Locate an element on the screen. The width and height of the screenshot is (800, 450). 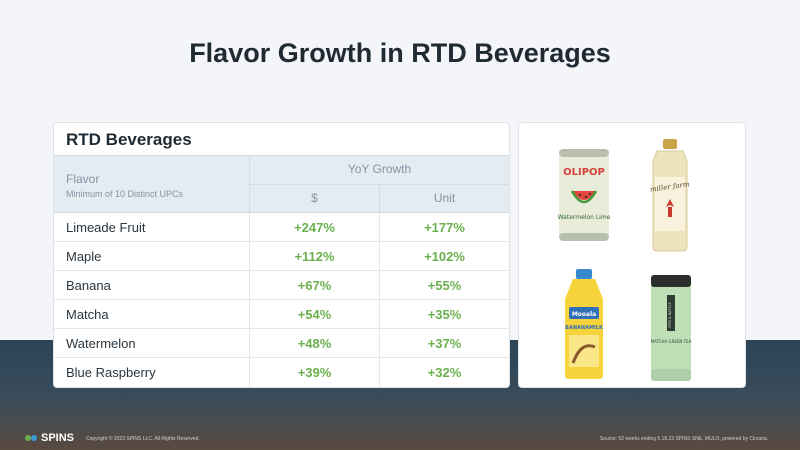
flavor-cell: Matcha is located at coordinates (152, 314).